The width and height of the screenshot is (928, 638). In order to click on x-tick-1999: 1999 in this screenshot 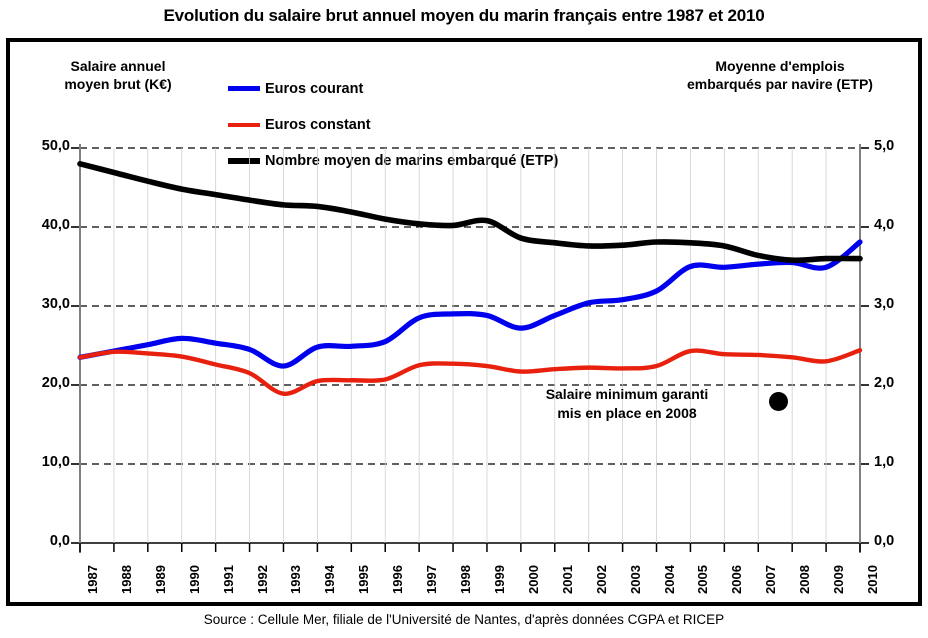, I will do `click(499, 579)`.